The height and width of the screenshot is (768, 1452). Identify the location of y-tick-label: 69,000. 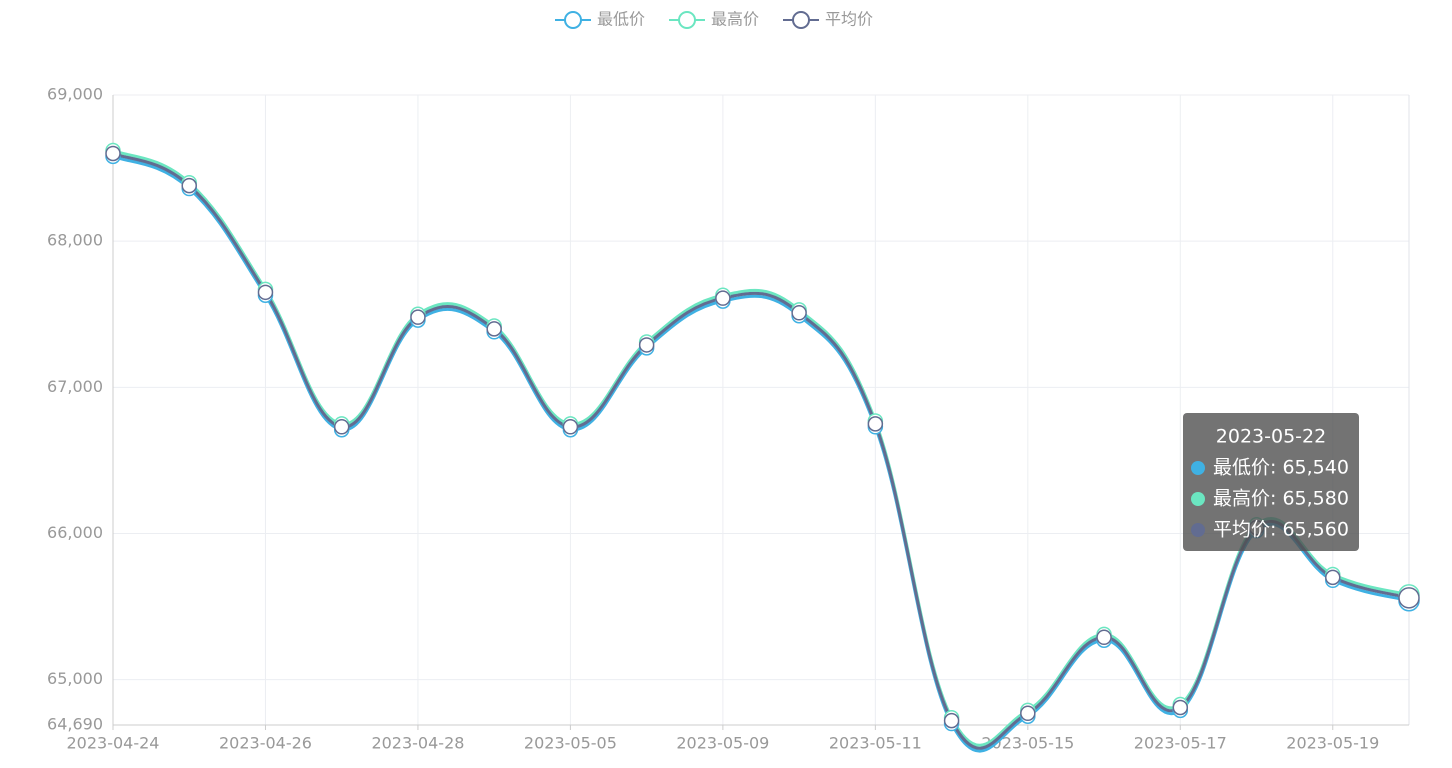
(75, 94).